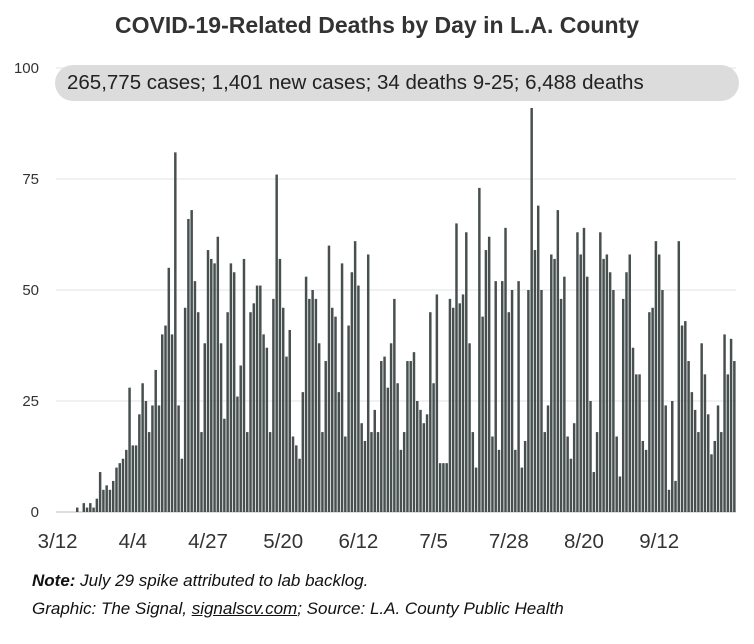  What do you see at coordinates (208, 541) in the screenshot?
I see `x-tick-label: 4/27` at bounding box center [208, 541].